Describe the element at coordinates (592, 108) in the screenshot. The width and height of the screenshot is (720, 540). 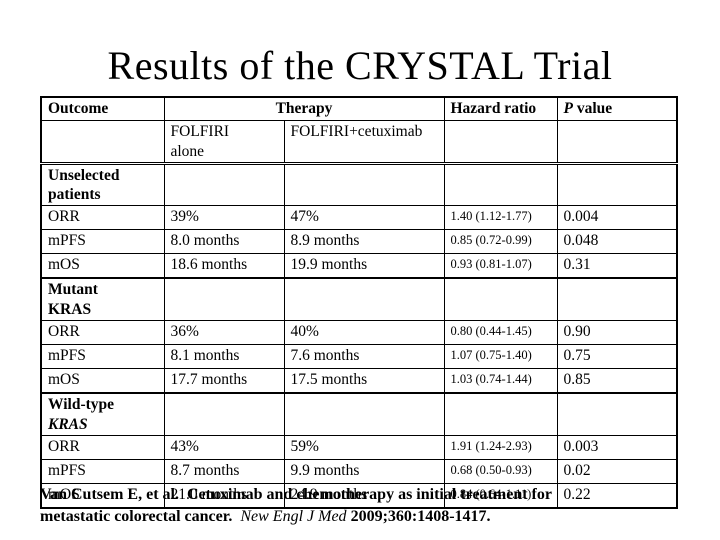
I see `p-value-rest: value` at that location.